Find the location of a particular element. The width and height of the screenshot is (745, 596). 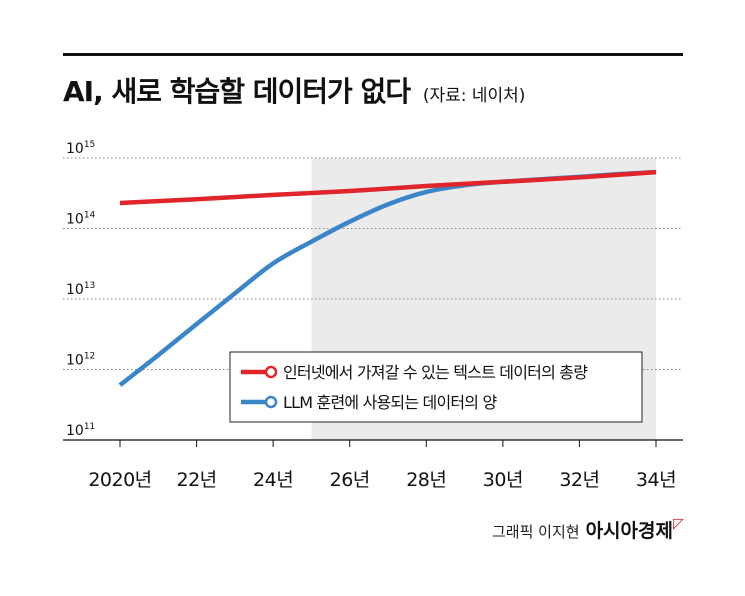

y-tick-label: 1013 is located at coordinates (80, 289).